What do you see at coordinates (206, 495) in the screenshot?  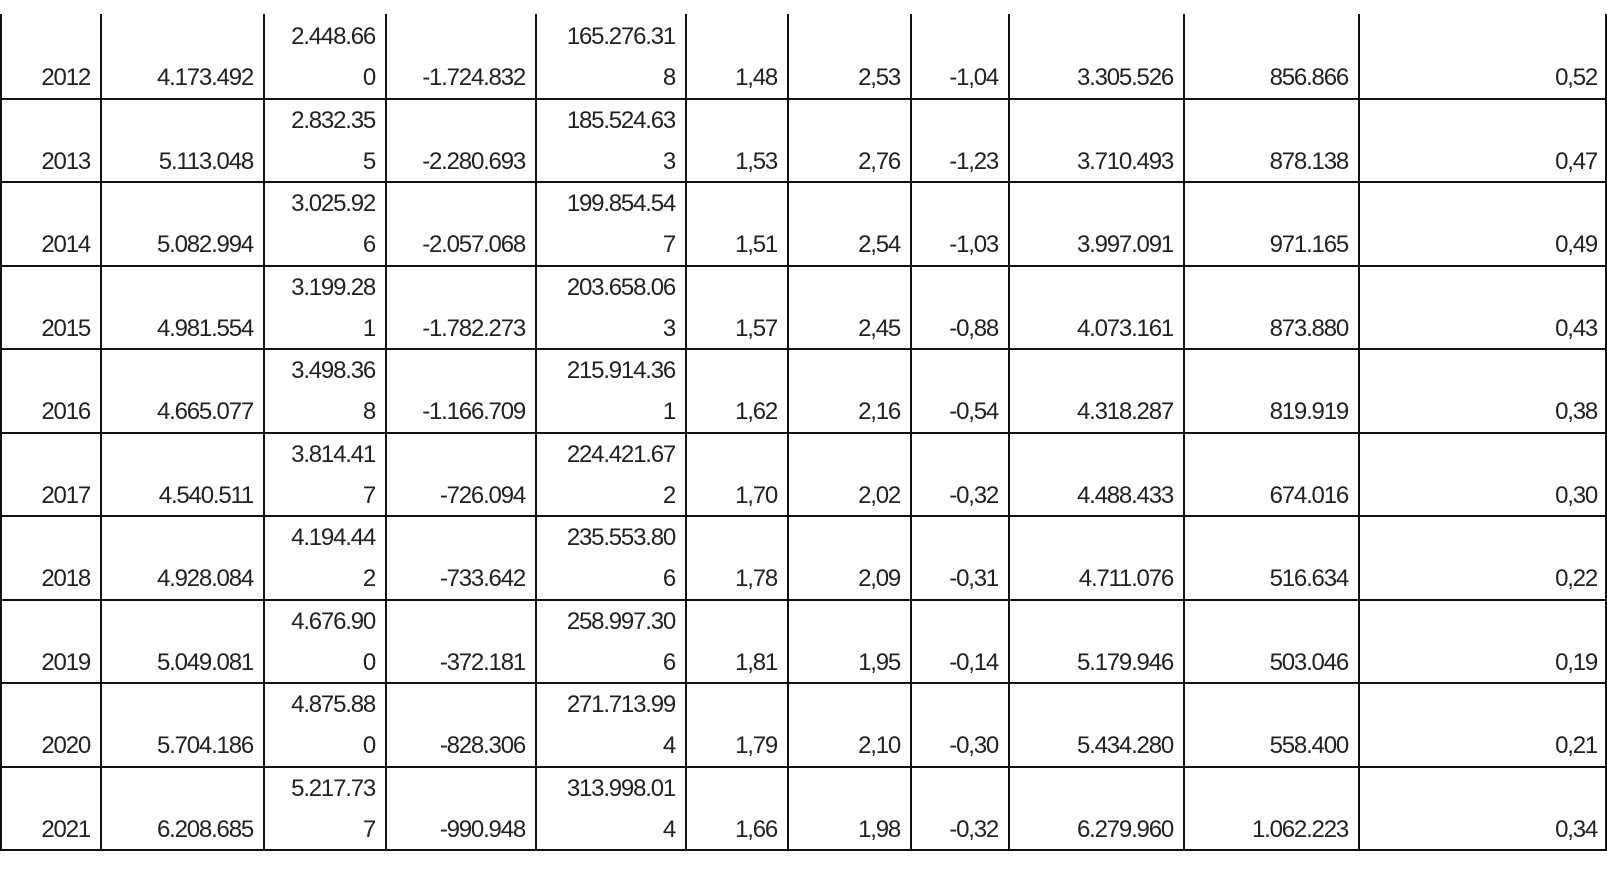 I see `cell-text: 4.540.511` at bounding box center [206, 495].